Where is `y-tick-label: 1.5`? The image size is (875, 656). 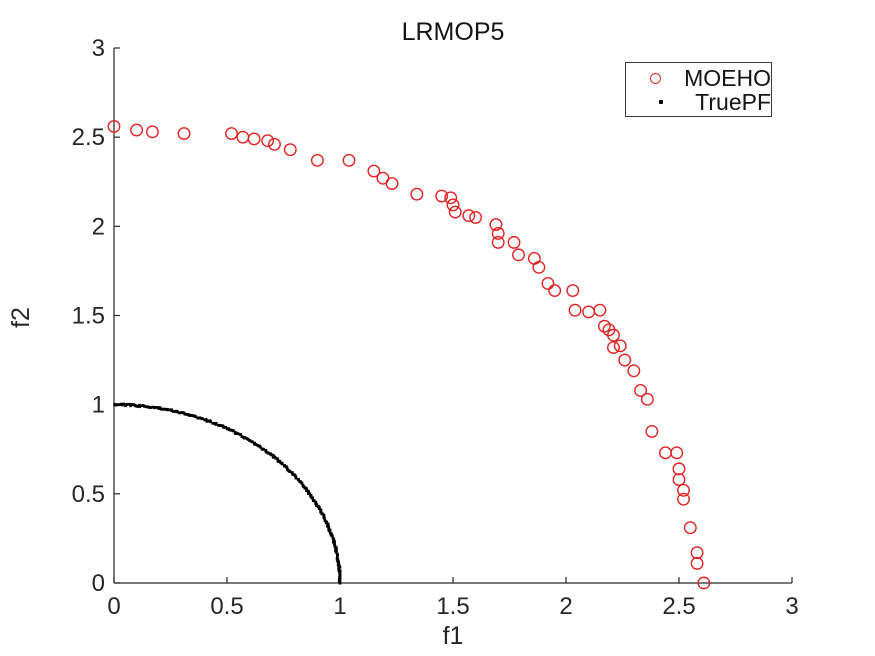 y-tick-label: 1.5 is located at coordinates (88, 316).